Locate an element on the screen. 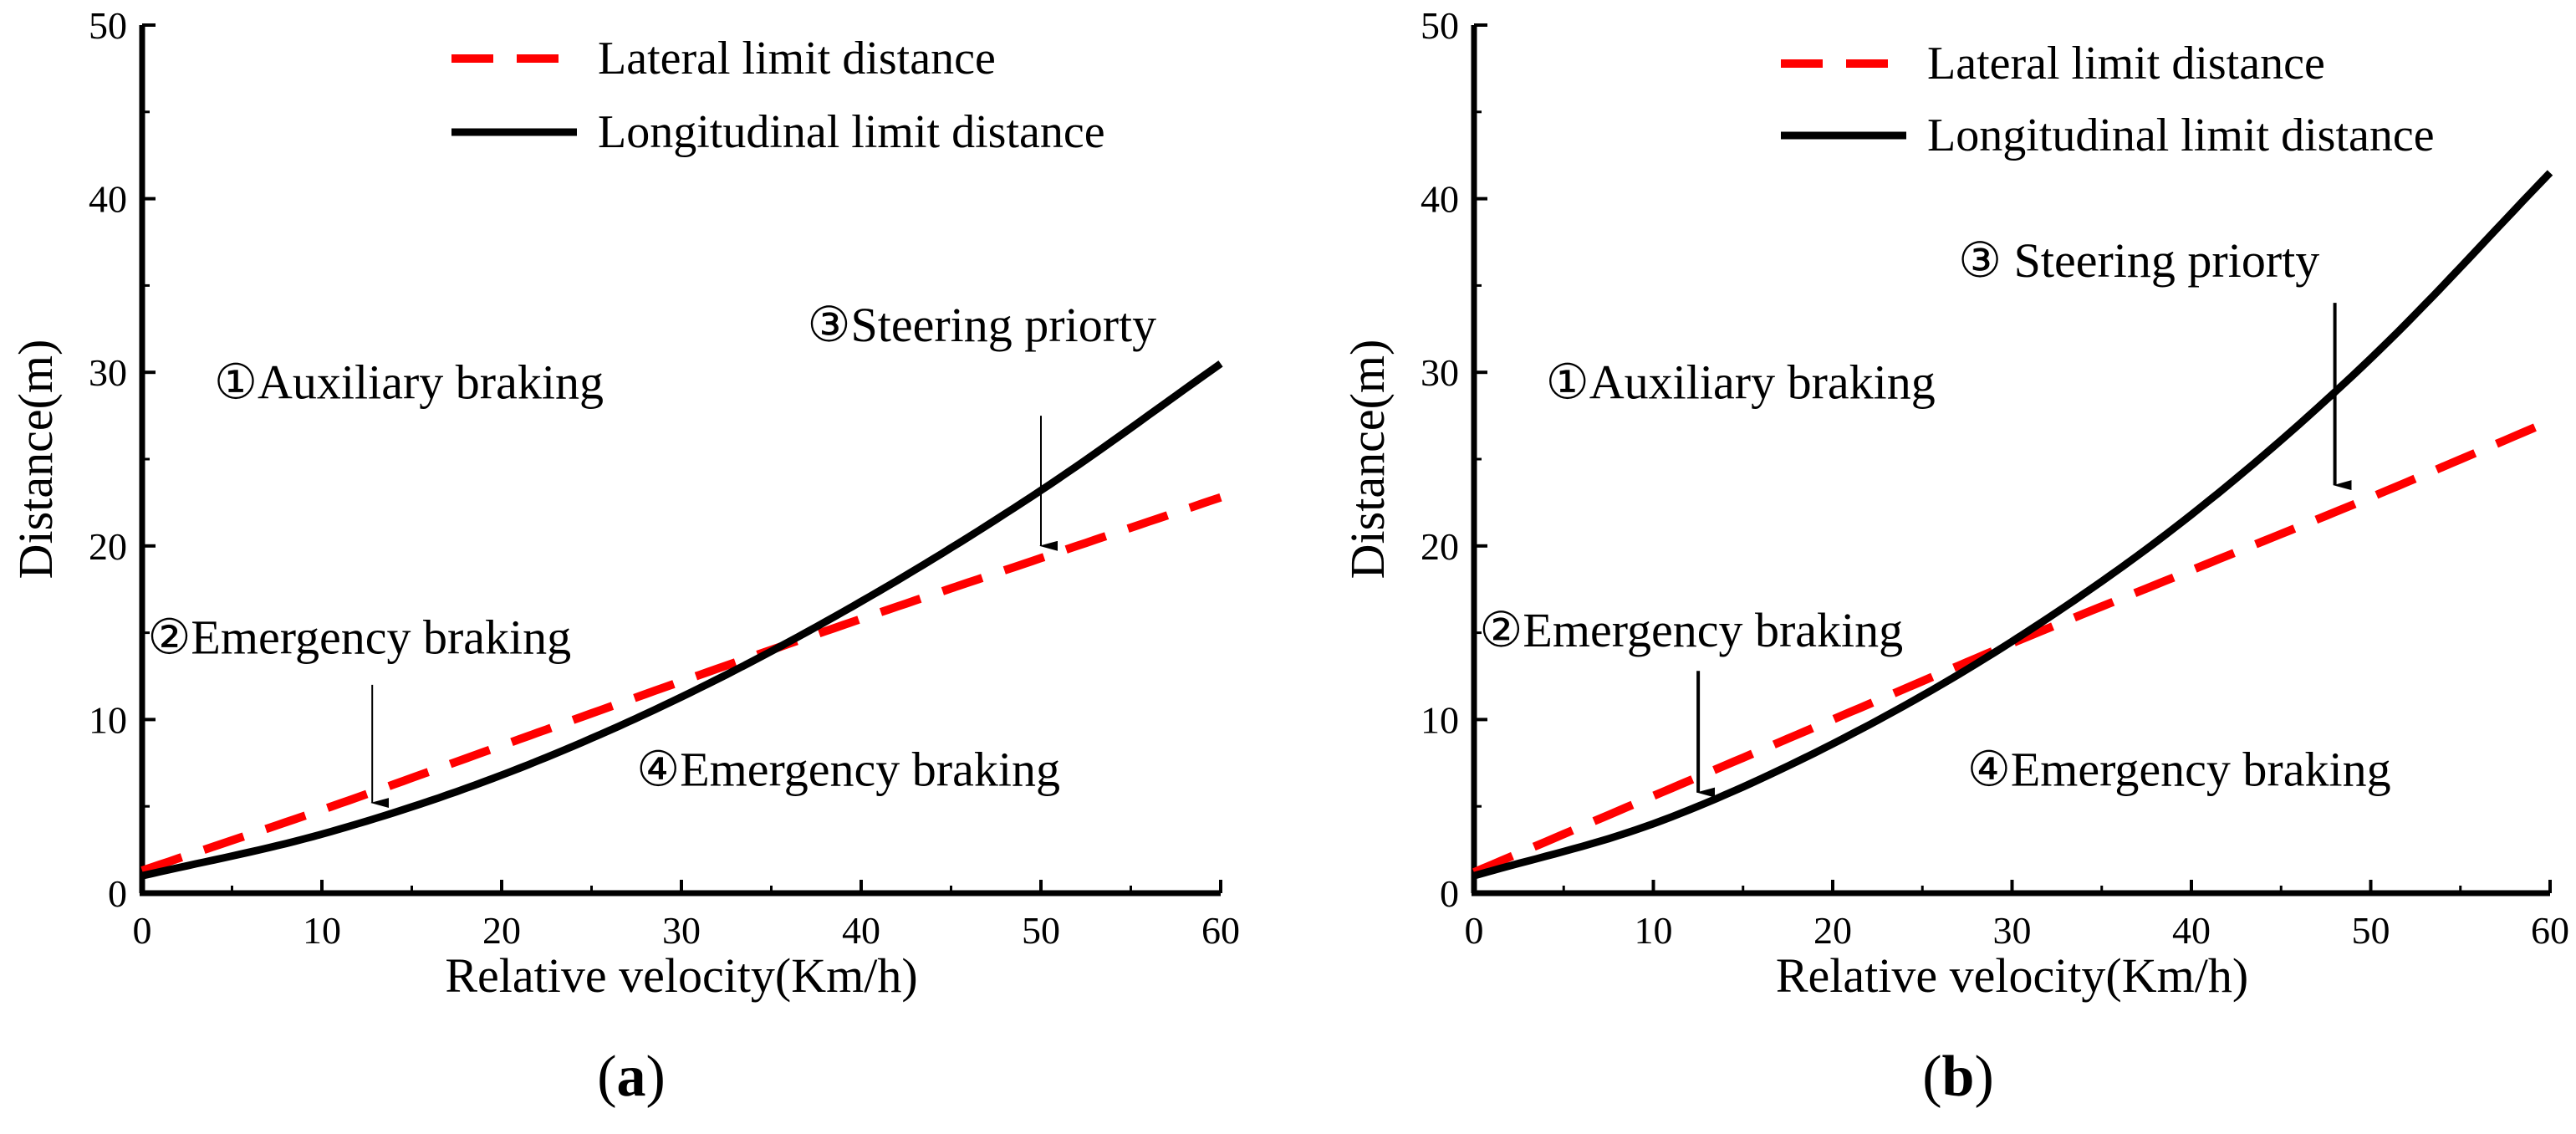 This screenshot has width=2576, height=1134. annotation-label: ③Steering priorty is located at coordinates (983, 325).